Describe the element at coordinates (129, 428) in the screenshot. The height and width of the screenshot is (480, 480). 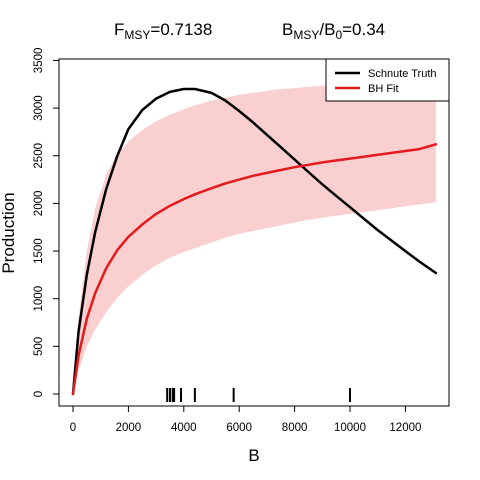
I see `x-tick-label: 2000` at that location.